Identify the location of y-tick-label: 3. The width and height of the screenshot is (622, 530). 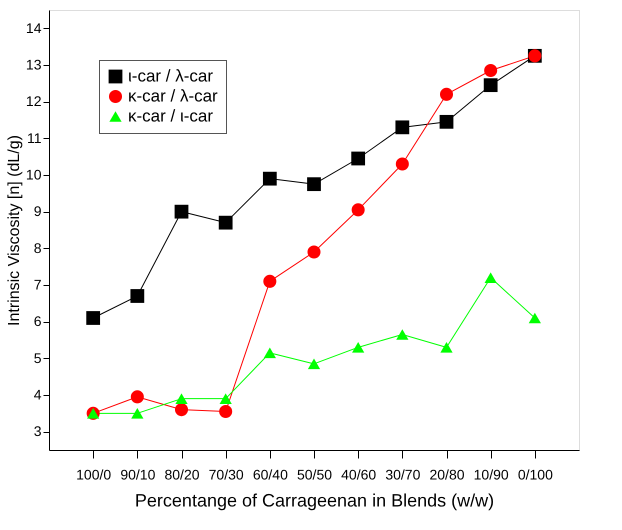
(38, 431).